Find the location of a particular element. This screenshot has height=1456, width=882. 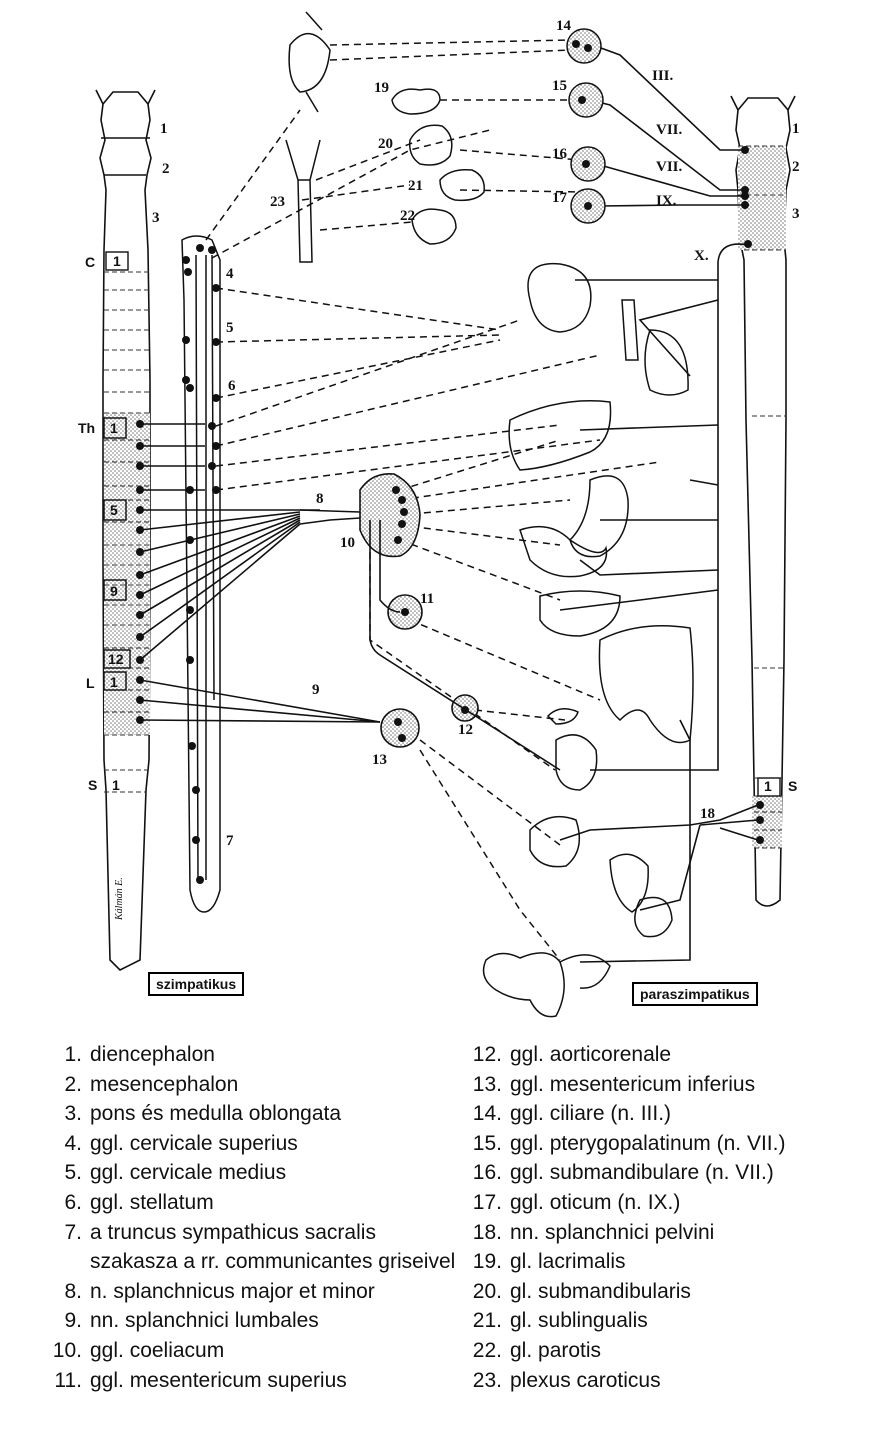

fig-num-15: 15 is located at coordinates (559, 86).